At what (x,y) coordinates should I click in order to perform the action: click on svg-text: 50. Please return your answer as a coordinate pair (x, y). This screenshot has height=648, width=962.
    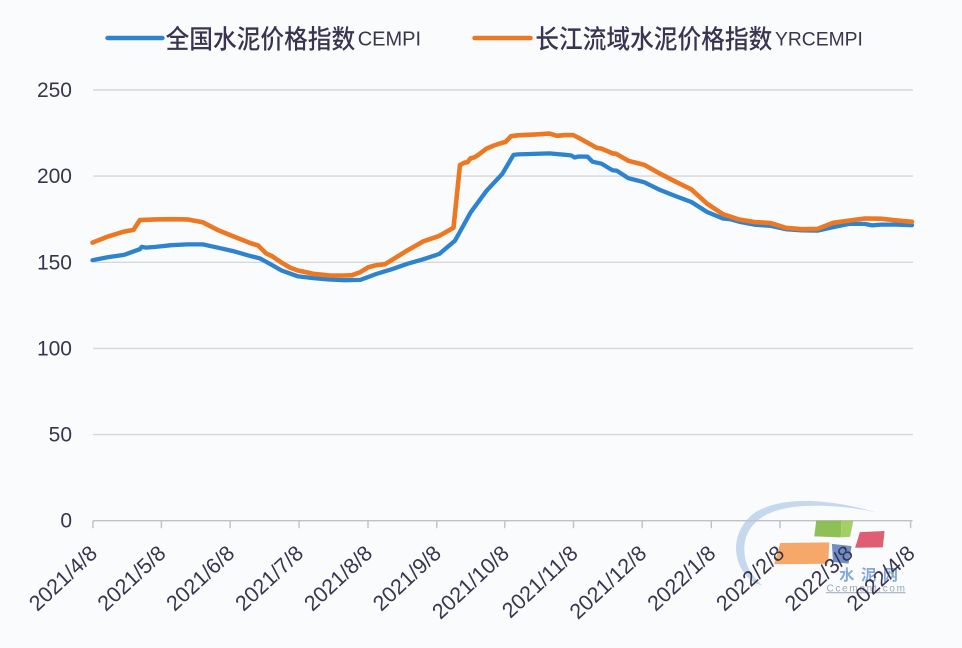
    Looking at the image, I should click on (60, 435).